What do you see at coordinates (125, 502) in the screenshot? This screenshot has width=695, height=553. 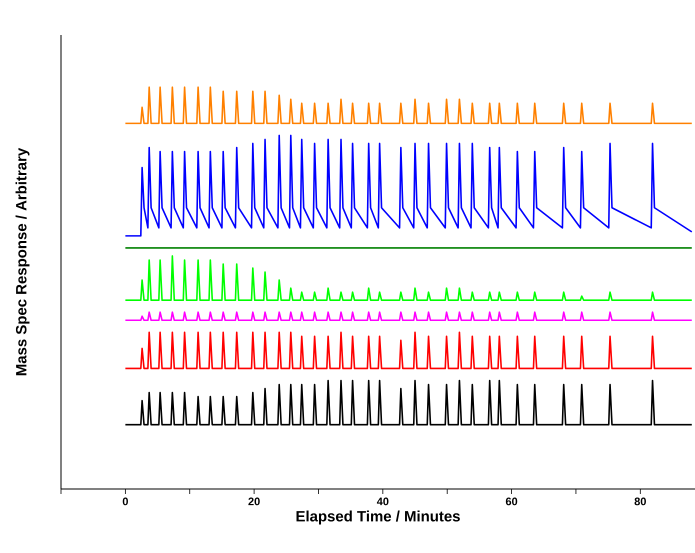 I see `x-tick-label: 0` at bounding box center [125, 502].